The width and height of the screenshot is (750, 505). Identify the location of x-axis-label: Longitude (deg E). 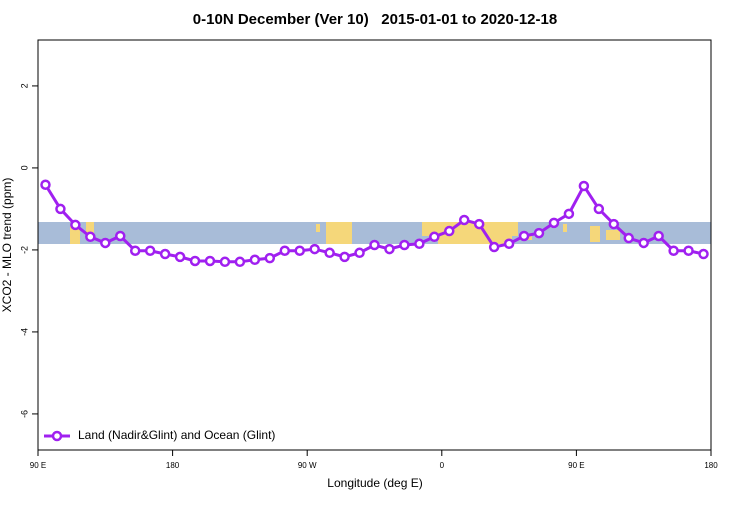
(374, 483).